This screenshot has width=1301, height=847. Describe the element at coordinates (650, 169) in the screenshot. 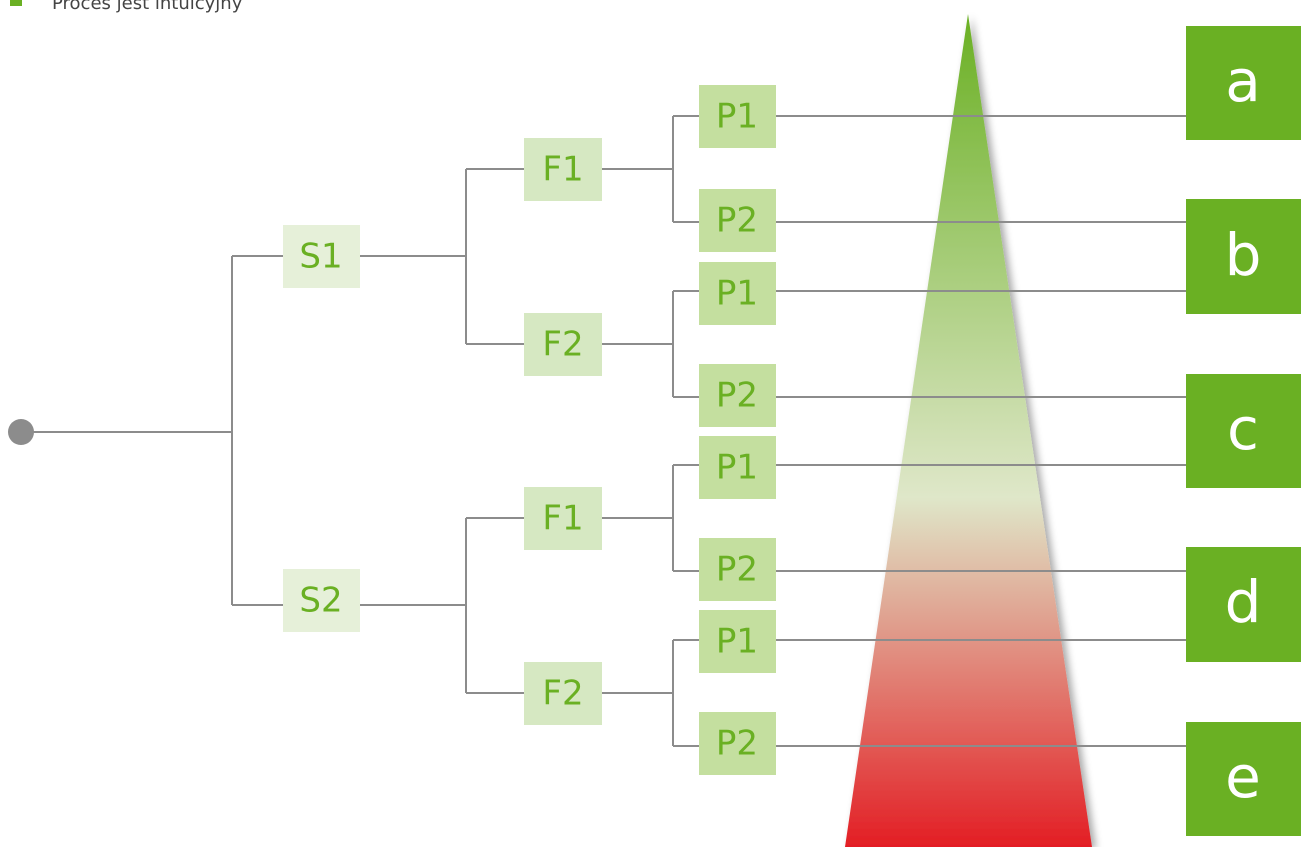

I see `connector-f1a-to-p` at that location.